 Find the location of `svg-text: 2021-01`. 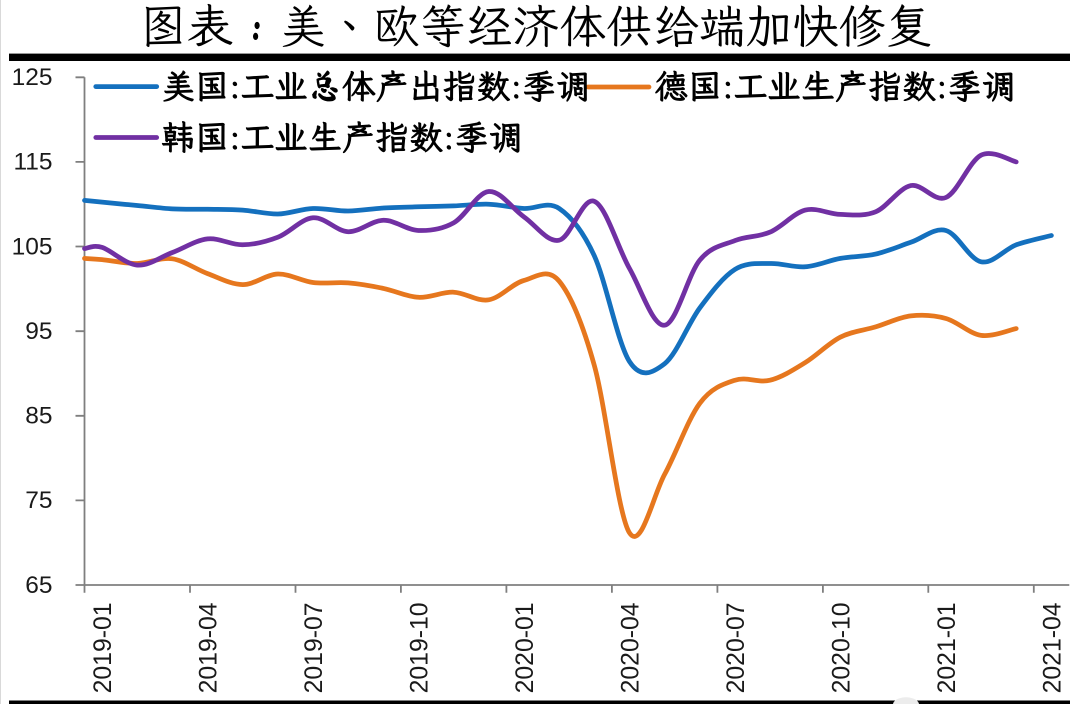

svg-text: 2021-01 is located at coordinates (947, 647).